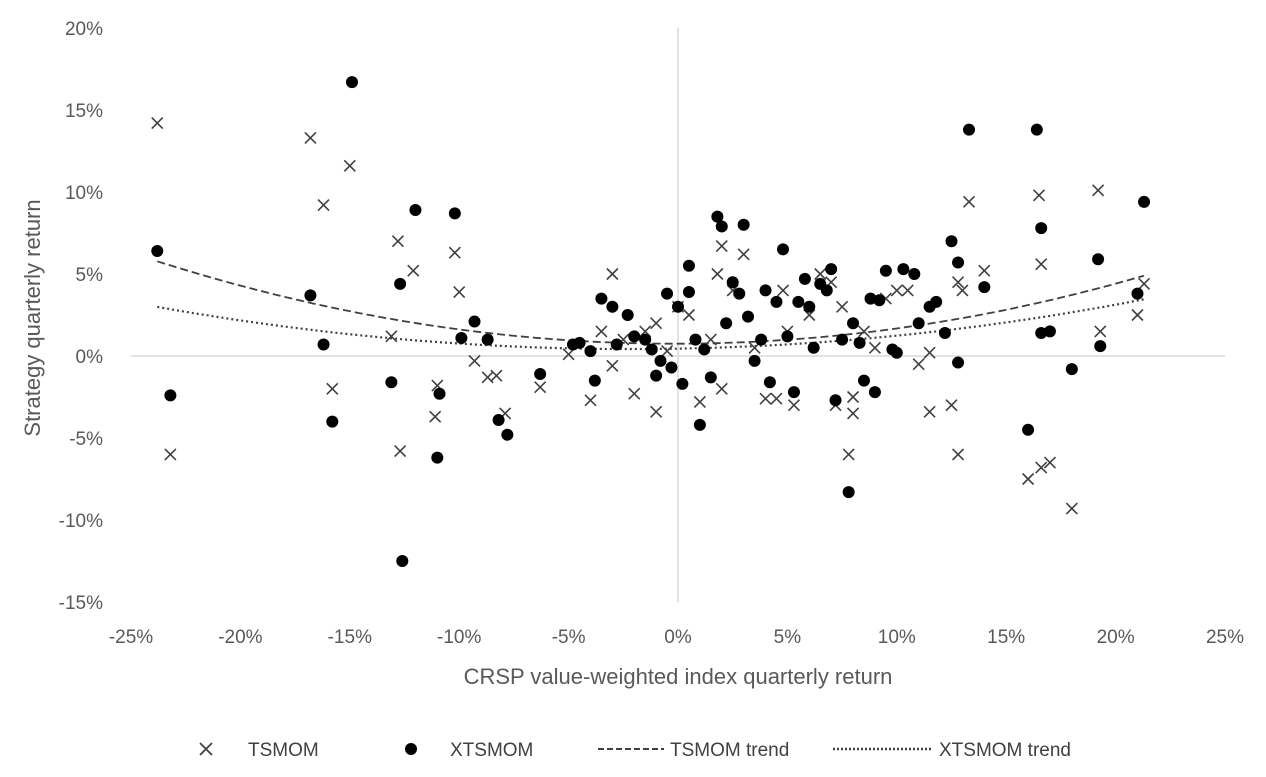 The height and width of the screenshot is (777, 1266). Describe the element at coordinates (350, 637) in the screenshot. I see `x-tick-label: -15%` at that location.